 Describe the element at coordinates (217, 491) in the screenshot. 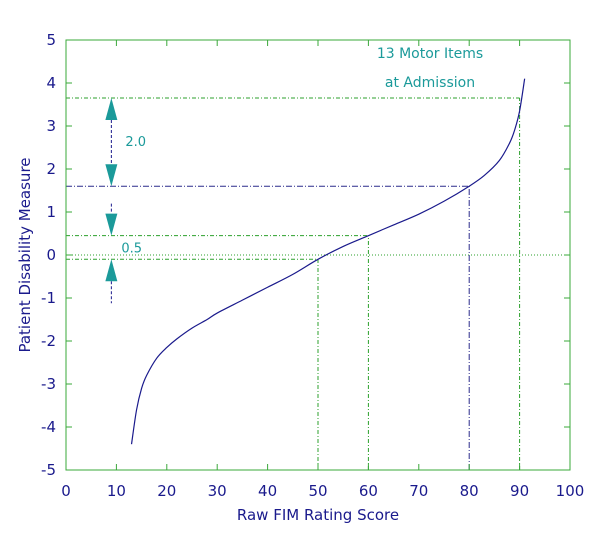

I see `x-tick-label-30: 30` at that location.